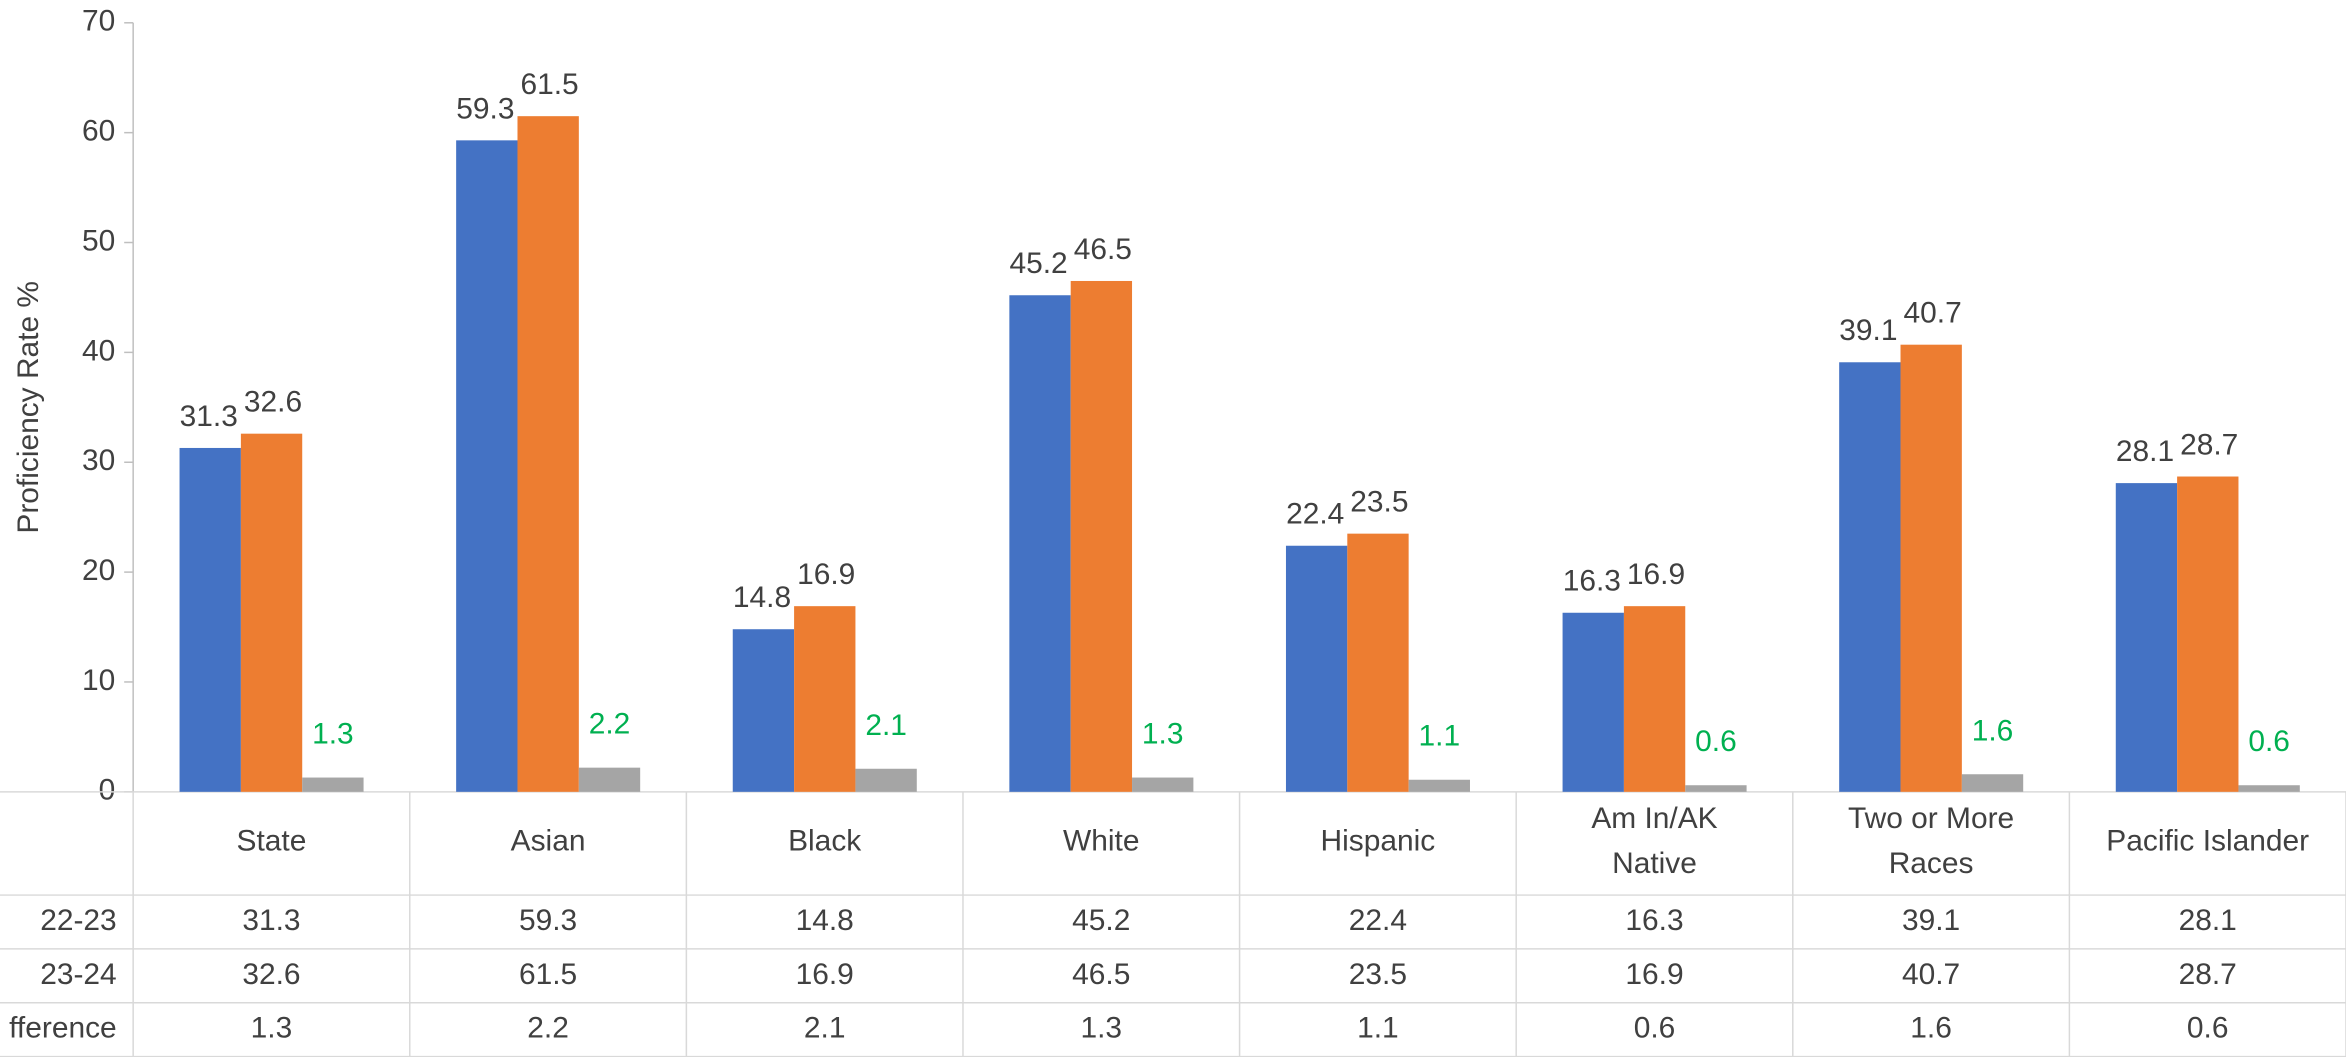 The width and height of the screenshot is (2346, 1057). What do you see at coordinates (98, 131) in the screenshot?
I see `y-tick-label: 60` at bounding box center [98, 131].